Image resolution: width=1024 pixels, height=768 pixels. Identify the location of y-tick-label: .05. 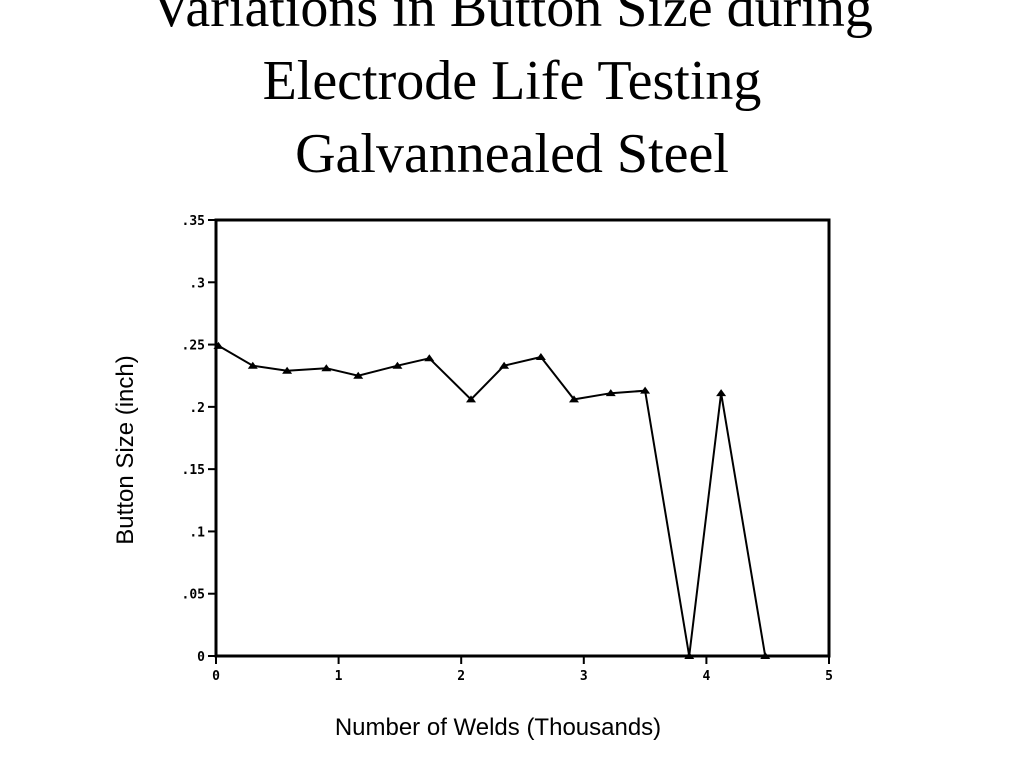
(193, 595).